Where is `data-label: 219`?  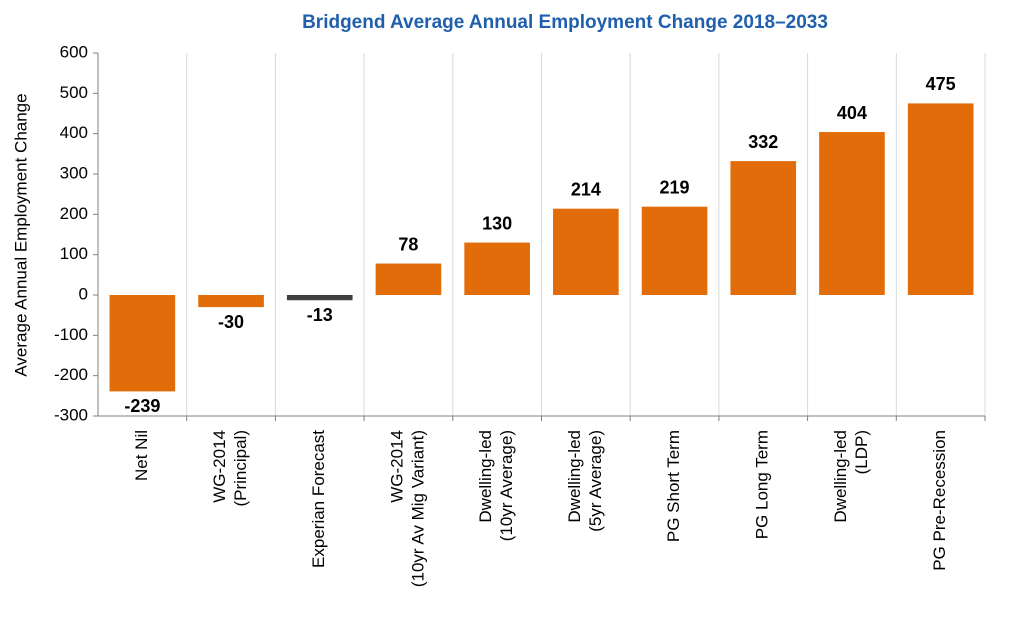
data-label: 219 is located at coordinates (675, 187).